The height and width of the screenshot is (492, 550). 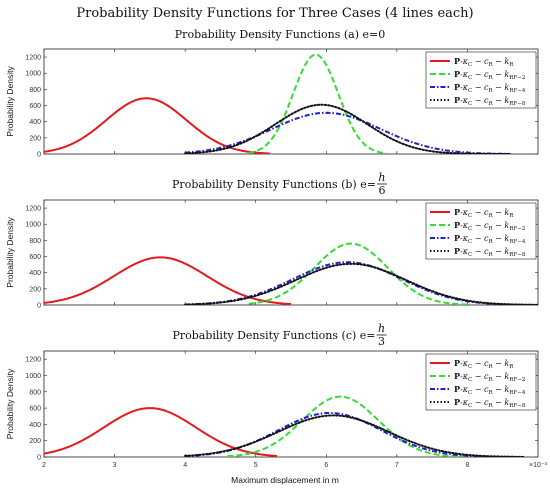 I want to click on panel-title: Probability Density Functions (a) e=0, so click(x=280, y=34).